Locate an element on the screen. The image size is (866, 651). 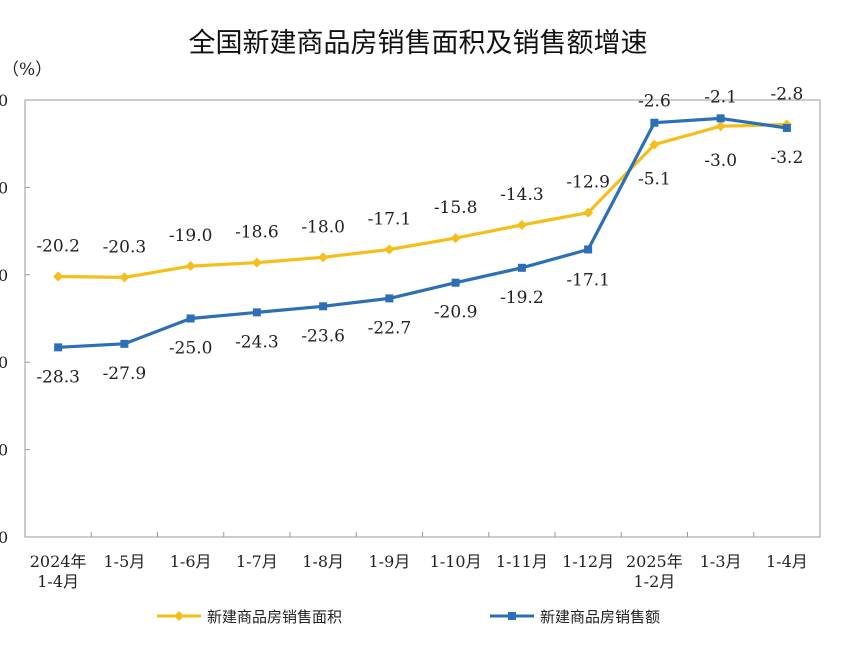
y-axis: 0 0 0 0 0 0 is located at coordinates (15, 319).